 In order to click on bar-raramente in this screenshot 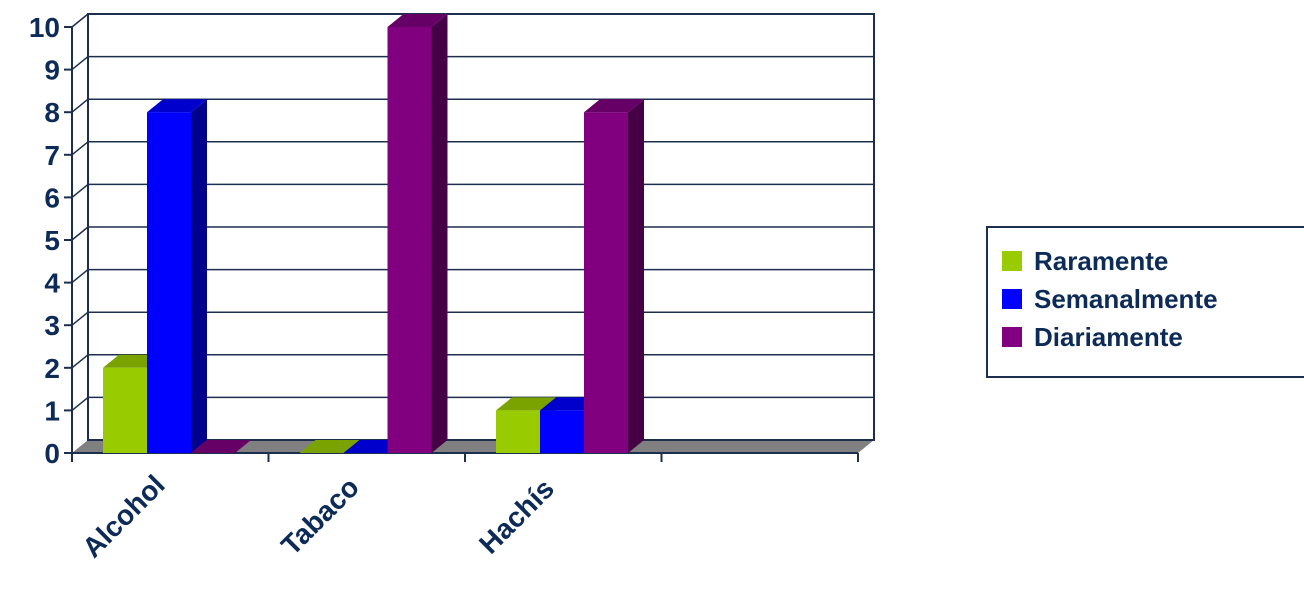, I will do `click(329, 446)`.